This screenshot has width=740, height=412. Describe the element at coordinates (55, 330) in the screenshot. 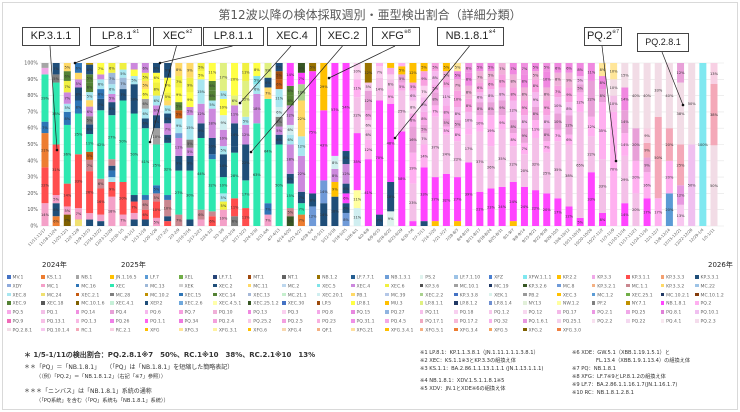

I see `legend-item: PQ.10.1.4` at that location.